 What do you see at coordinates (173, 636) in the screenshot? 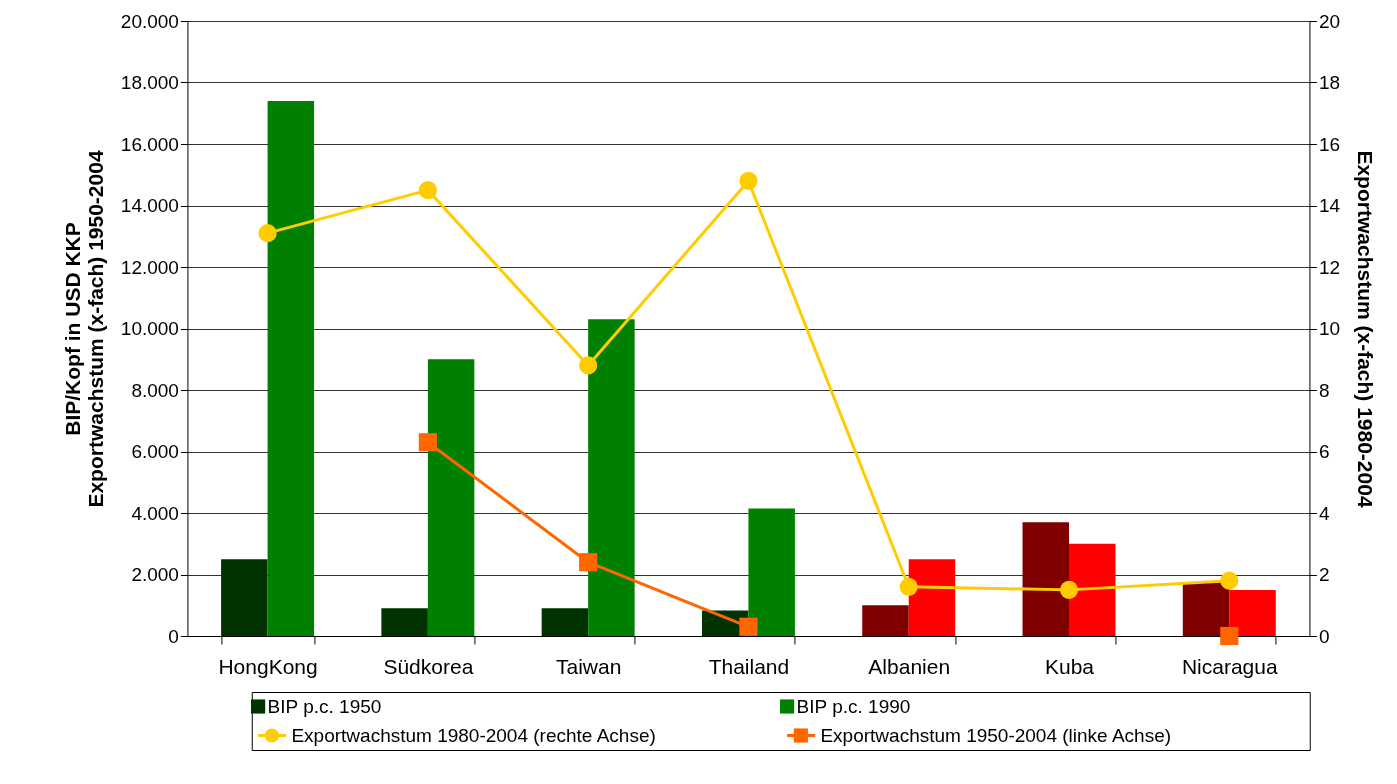
I see `y-tick-label: 0` at bounding box center [173, 636].